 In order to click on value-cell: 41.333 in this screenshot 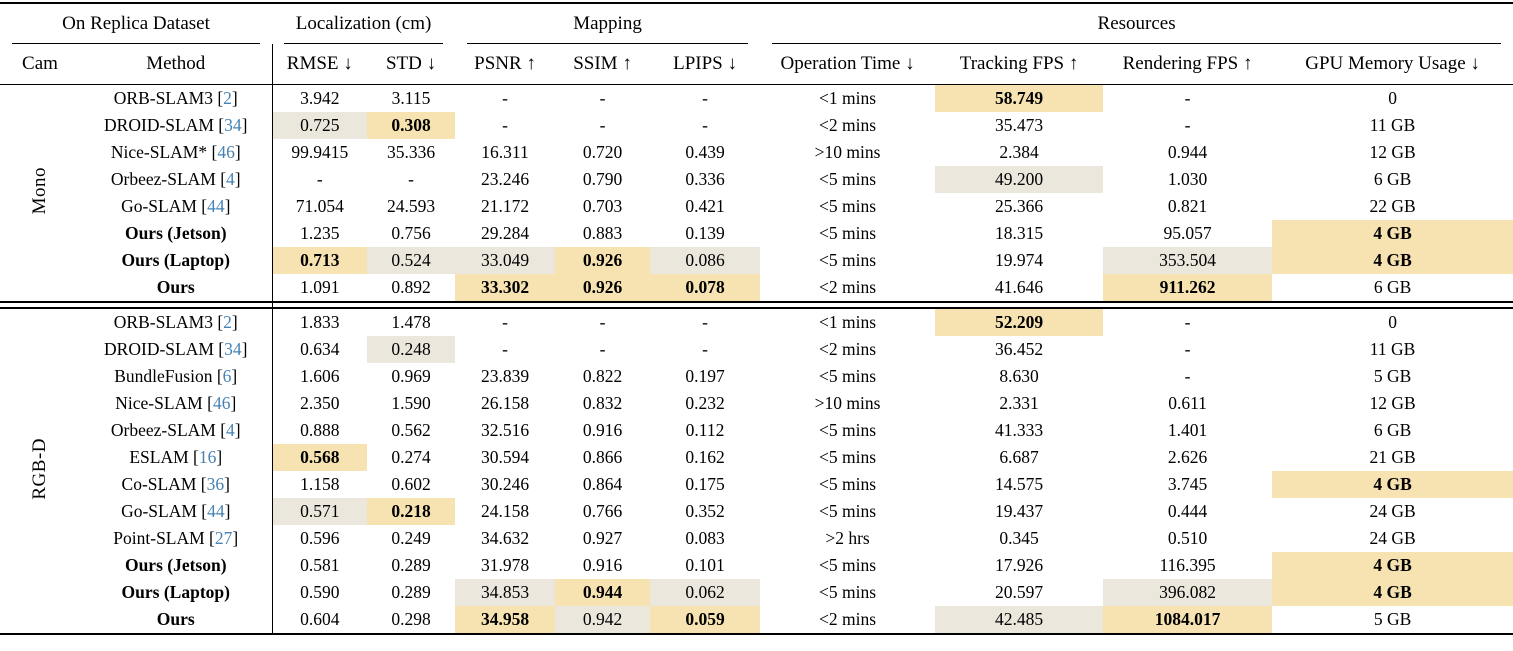, I will do `click(1019, 430)`.